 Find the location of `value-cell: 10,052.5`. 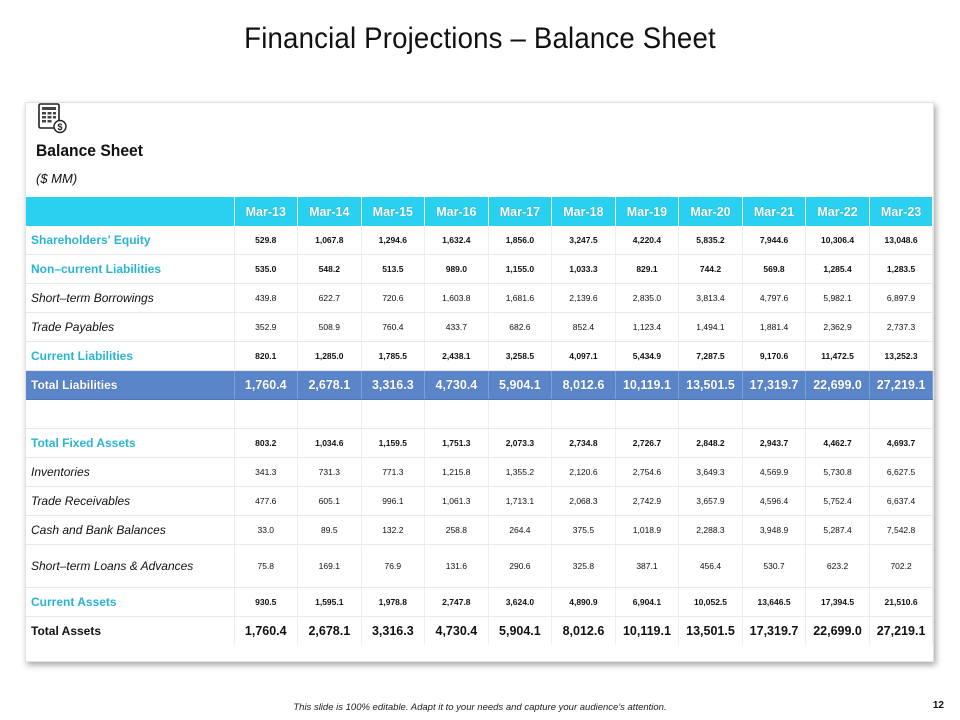

value-cell: 10,052.5 is located at coordinates (710, 602).